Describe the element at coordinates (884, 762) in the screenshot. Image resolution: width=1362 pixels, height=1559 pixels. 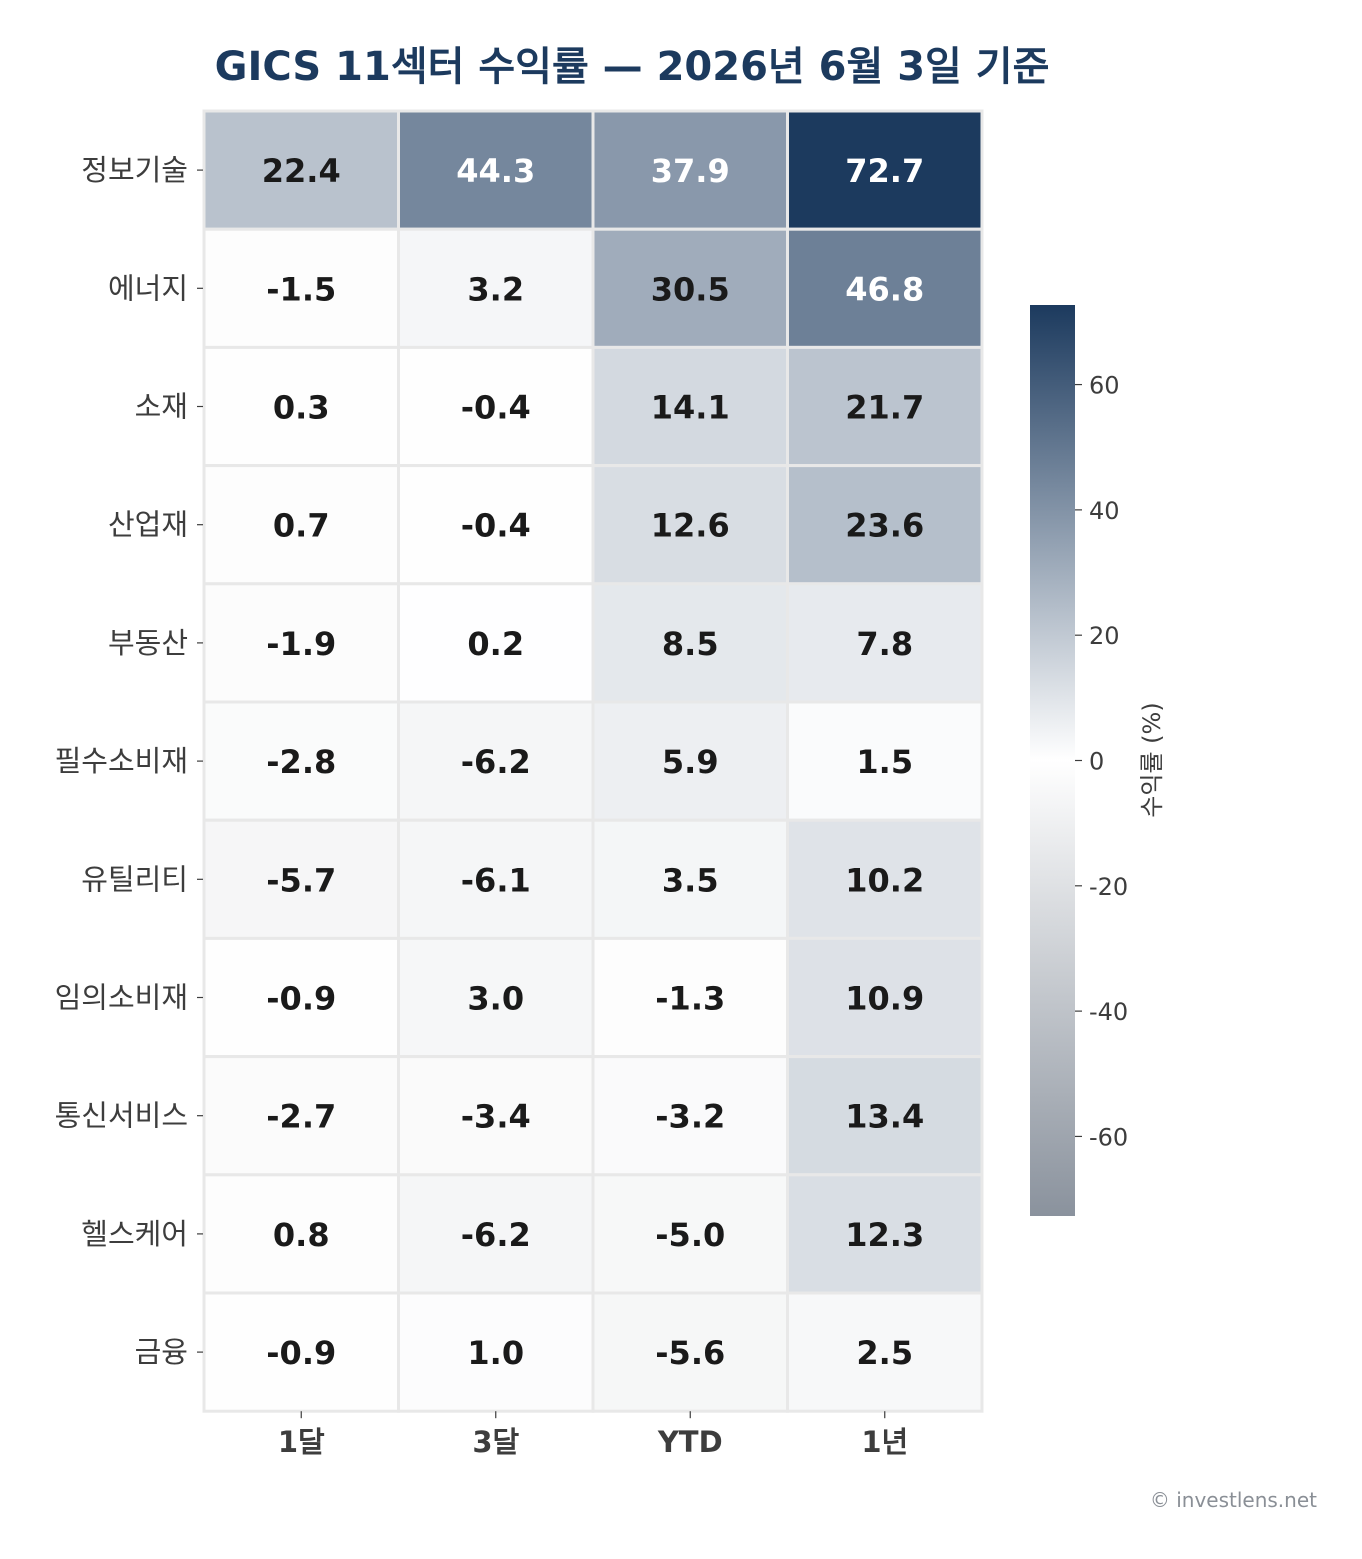
I see `cell-value-label: 1.5` at that location.